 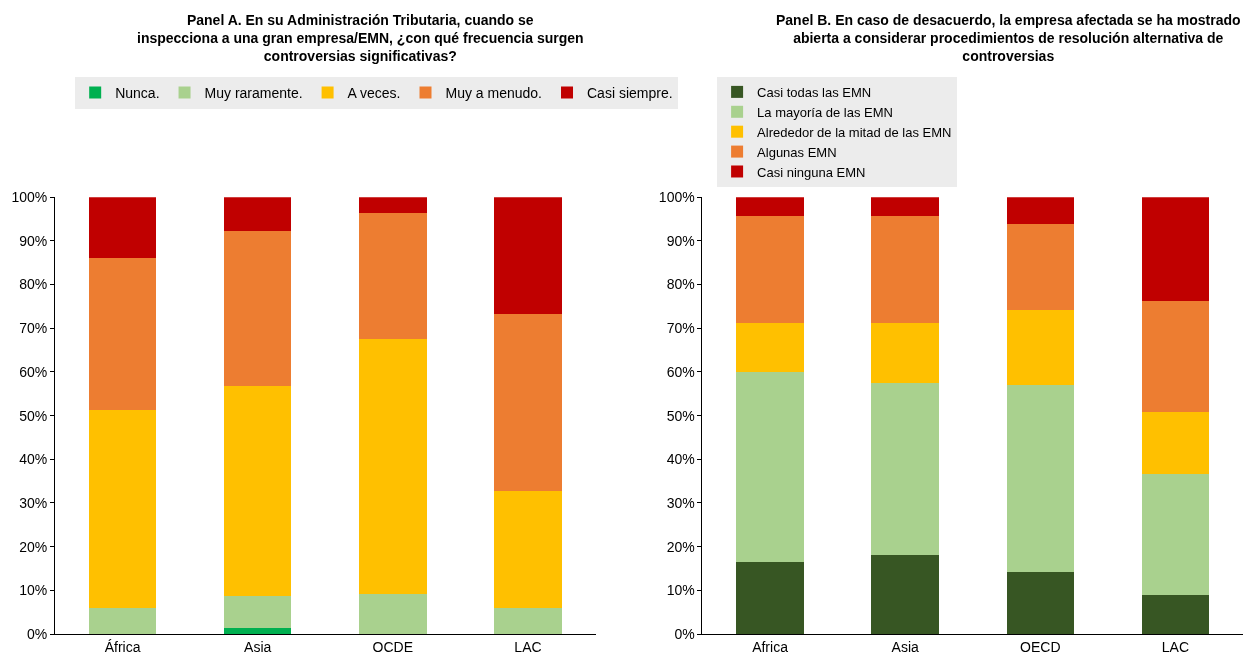 I want to click on legend-label: Algunas EMN, so click(x=797, y=152).